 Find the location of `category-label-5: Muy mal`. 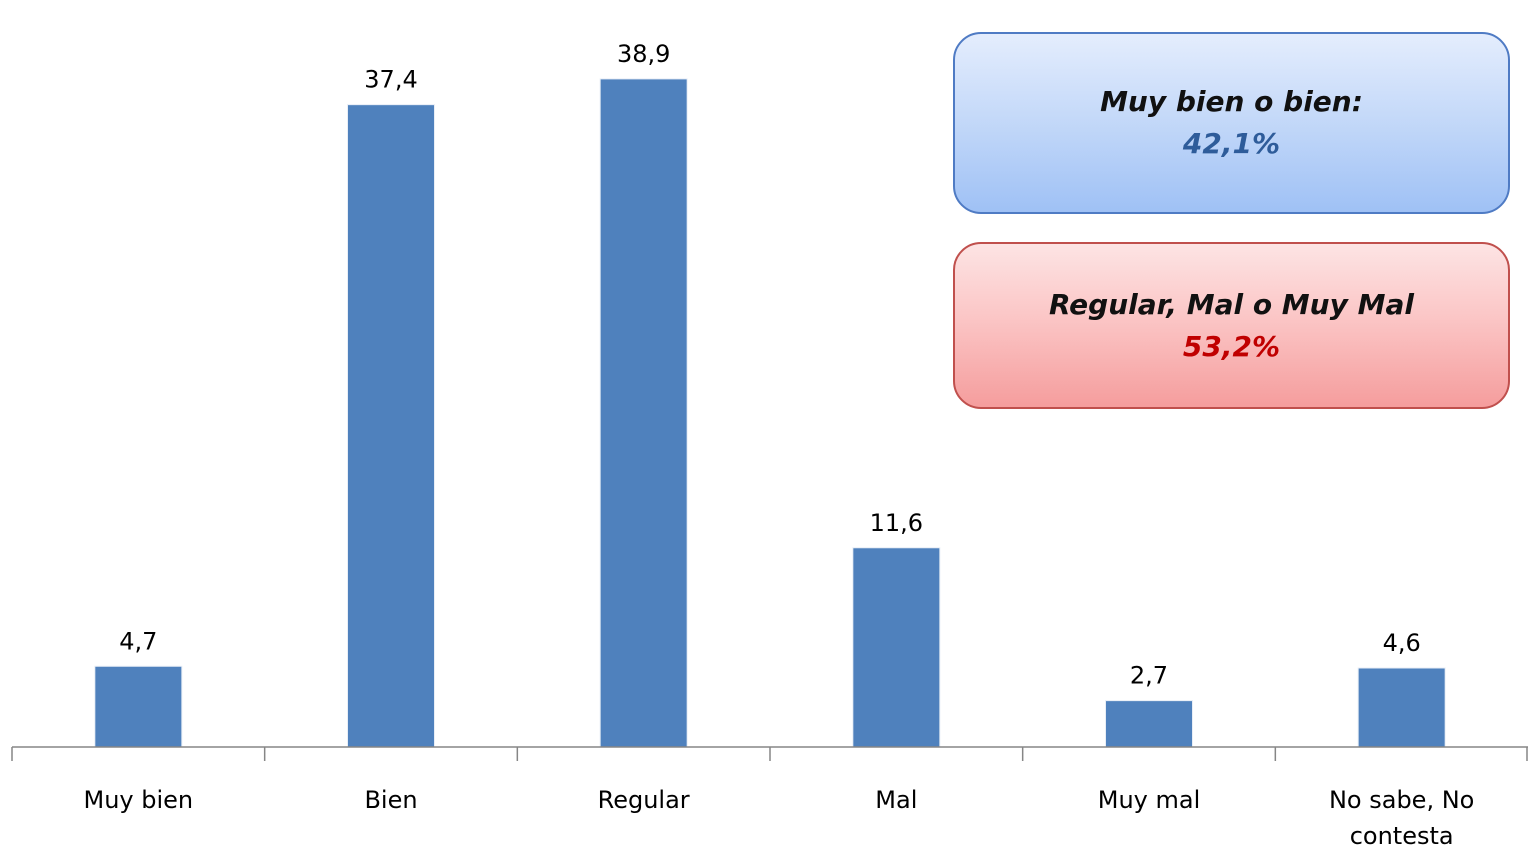

category-label-5: Muy mal is located at coordinates (1149, 800).